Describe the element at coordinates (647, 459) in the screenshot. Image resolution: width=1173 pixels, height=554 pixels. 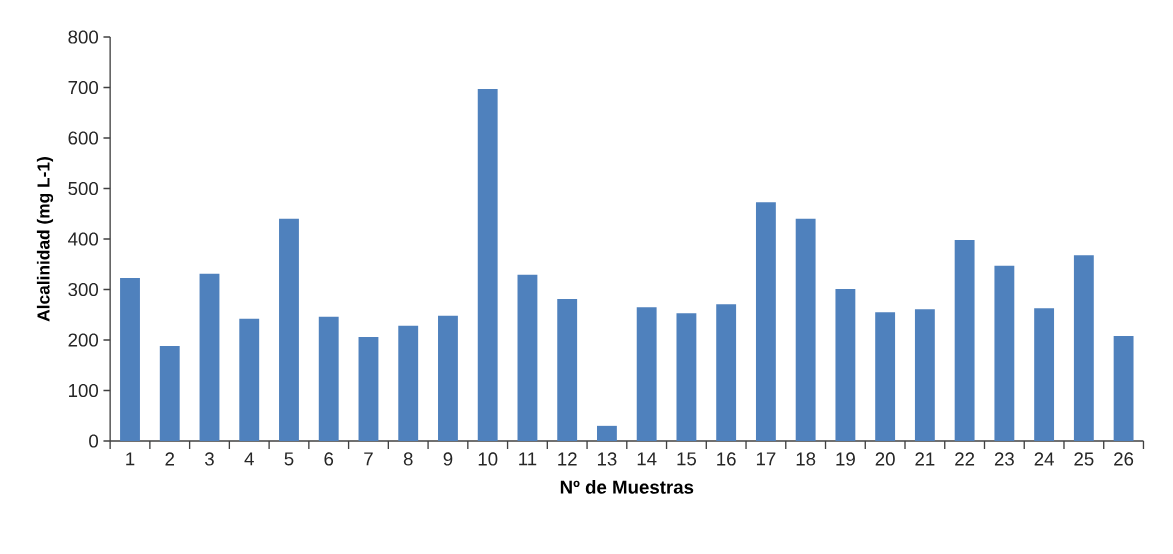
I see `x-tick-label: 14` at that location.